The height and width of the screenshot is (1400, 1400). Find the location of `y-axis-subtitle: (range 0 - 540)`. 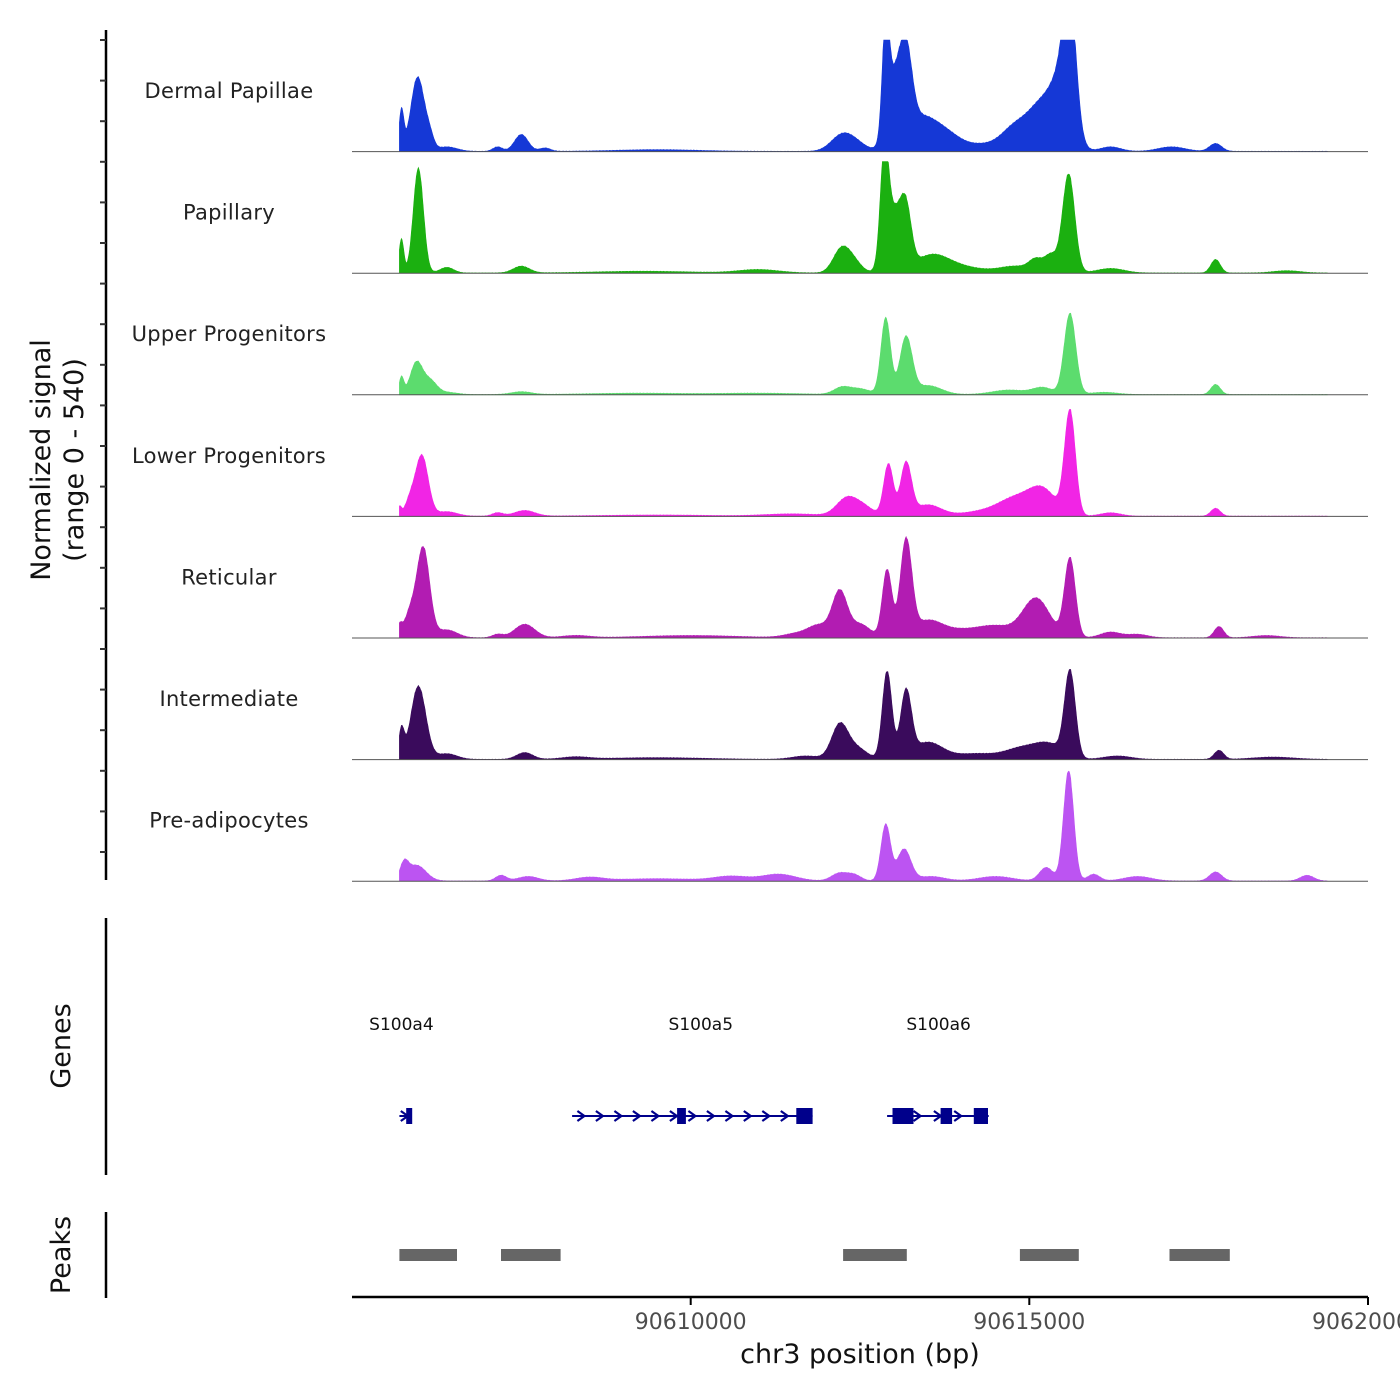

y-axis-subtitle: (range 0 - 540) is located at coordinates (74, 460).